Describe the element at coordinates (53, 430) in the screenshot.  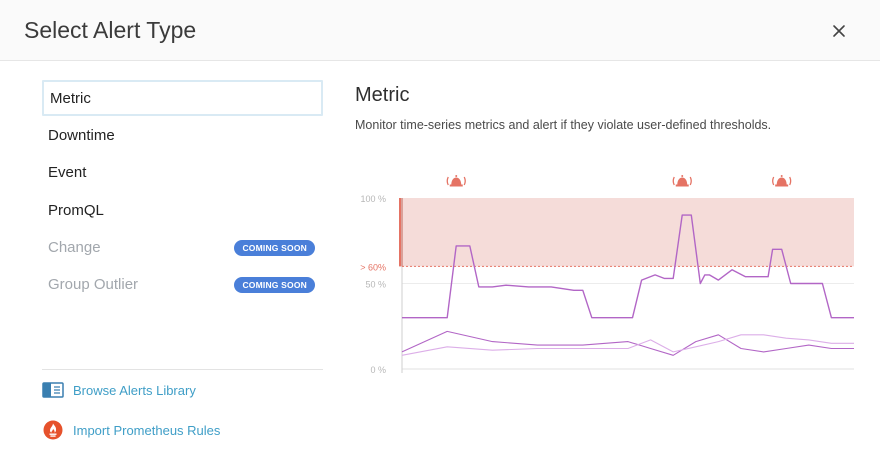
I see `prometheus-icon` at that location.